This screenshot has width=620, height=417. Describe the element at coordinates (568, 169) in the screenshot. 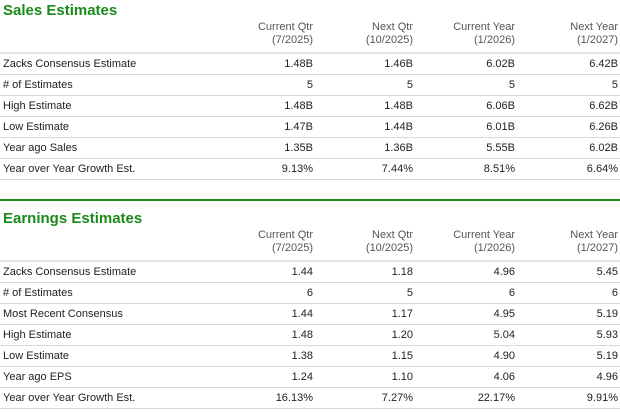

I see `cell-value: 6.64%` at that location.